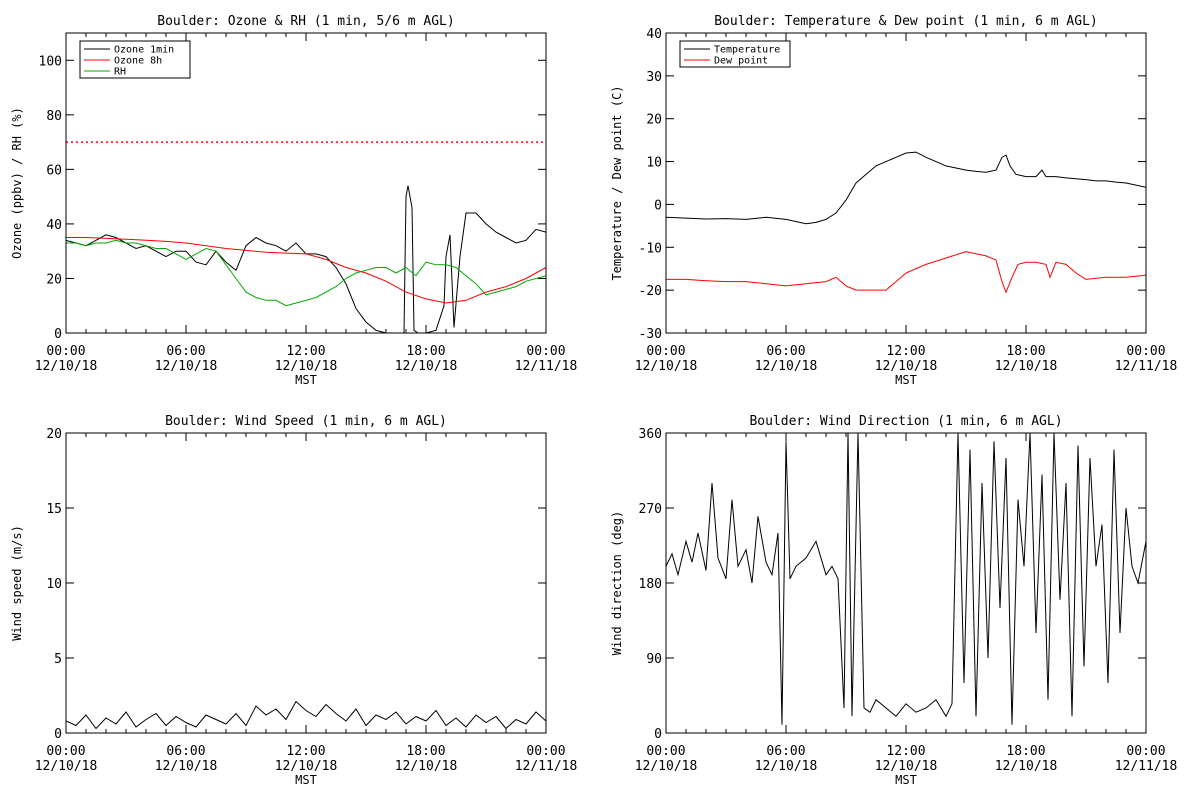 The height and width of the screenshot is (800, 1200). I want to click on legend-label: Temperature, so click(747, 50).